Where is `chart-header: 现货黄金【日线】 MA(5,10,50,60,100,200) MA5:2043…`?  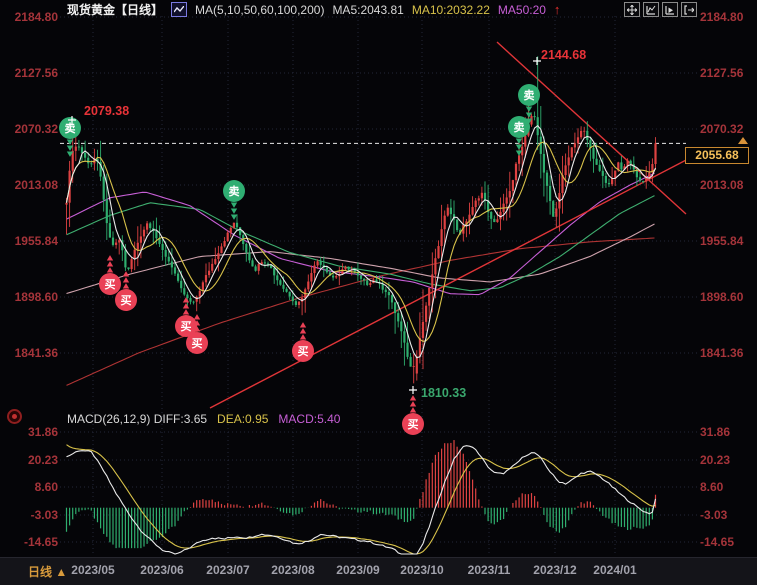 chart-header: 现货黄金【日线】 MA(5,10,50,60,100,200) MA5:2043… is located at coordinates (313, 9).